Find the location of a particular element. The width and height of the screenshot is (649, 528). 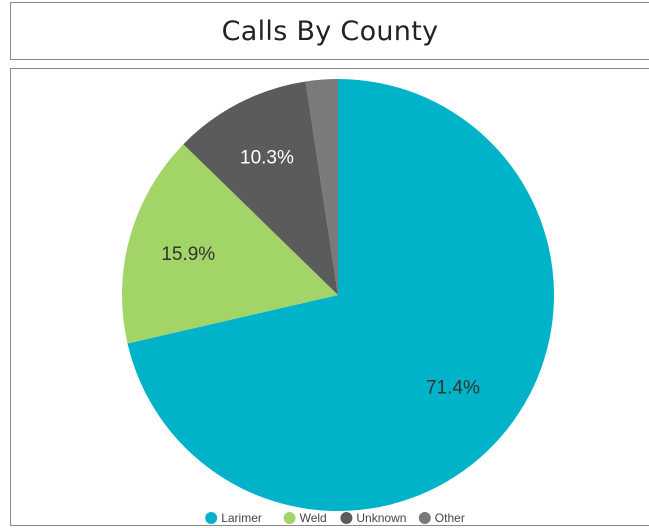

slice-label-unknown: 10.3% is located at coordinates (267, 158).